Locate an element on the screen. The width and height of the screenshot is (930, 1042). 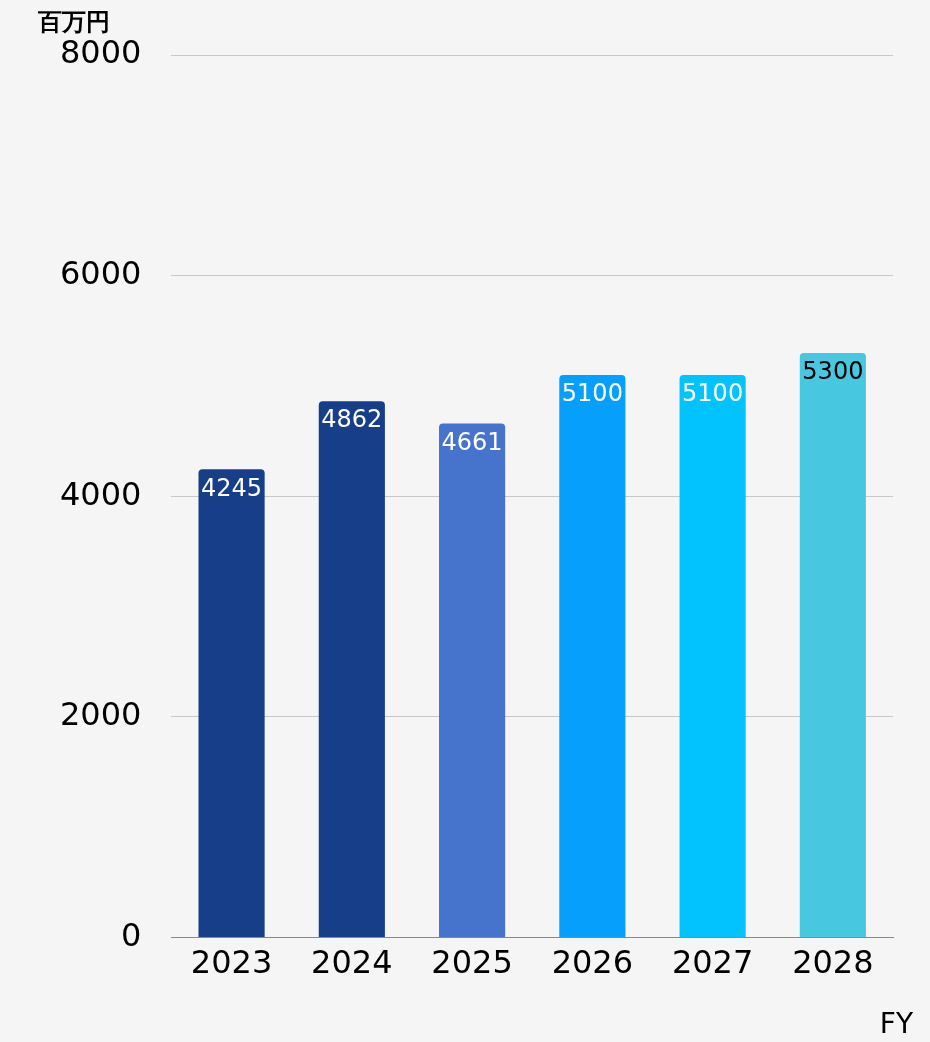
y-tick-label: 4000 is located at coordinates (101, 493).